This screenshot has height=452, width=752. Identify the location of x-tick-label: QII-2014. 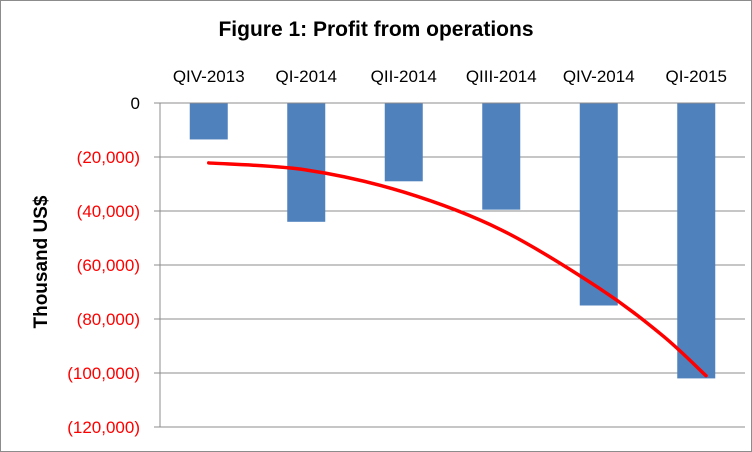
(404, 76).